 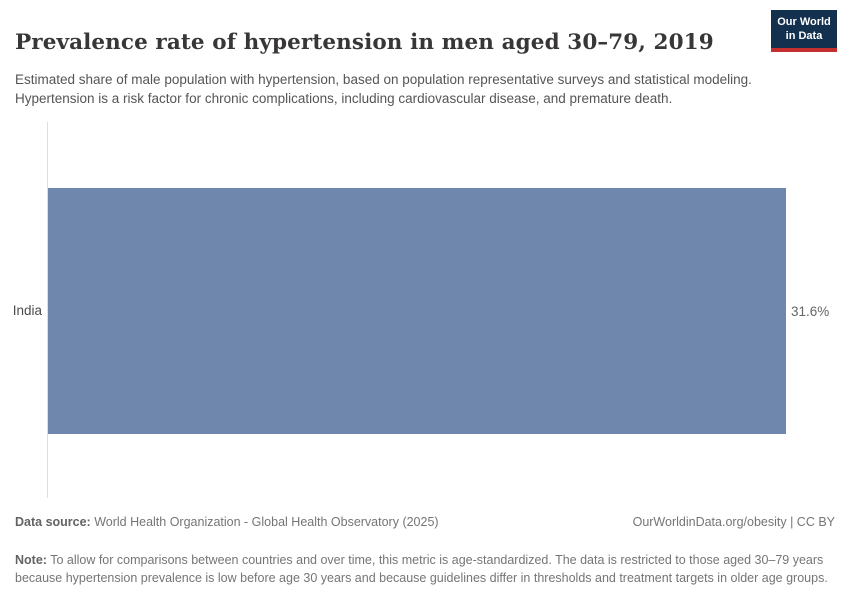 What do you see at coordinates (53, 522) in the screenshot?
I see `data-source-label: Data source:` at bounding box center [53, 522].